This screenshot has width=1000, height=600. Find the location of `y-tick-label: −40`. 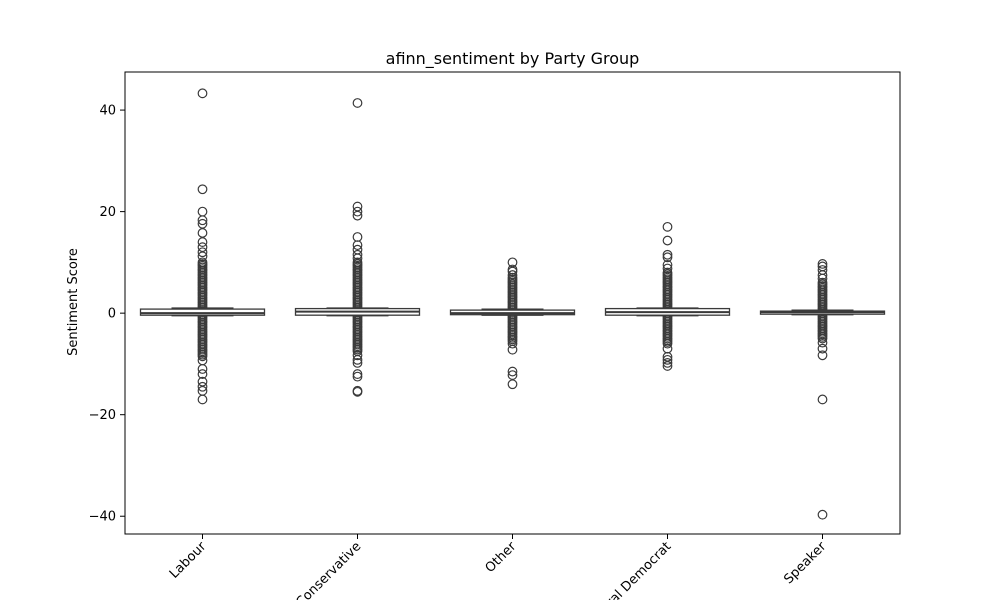

y-tick-label: −40 is located at coordinates (102, 517).